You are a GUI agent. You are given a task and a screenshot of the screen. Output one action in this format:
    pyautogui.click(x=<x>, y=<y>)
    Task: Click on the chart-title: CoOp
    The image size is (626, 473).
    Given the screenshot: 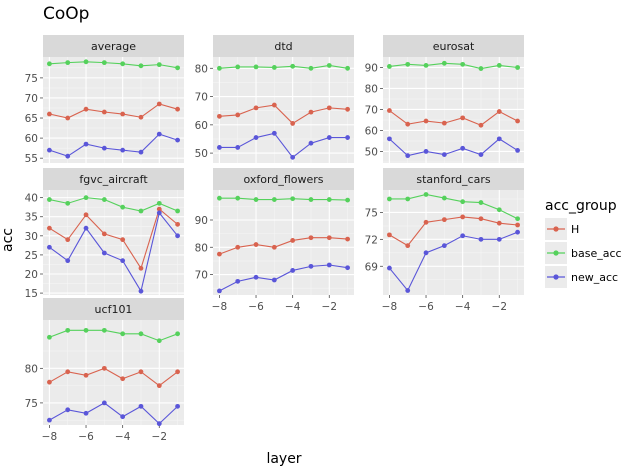 What is the action you would take?
    pyautogui.click(x=66, y=14)
    